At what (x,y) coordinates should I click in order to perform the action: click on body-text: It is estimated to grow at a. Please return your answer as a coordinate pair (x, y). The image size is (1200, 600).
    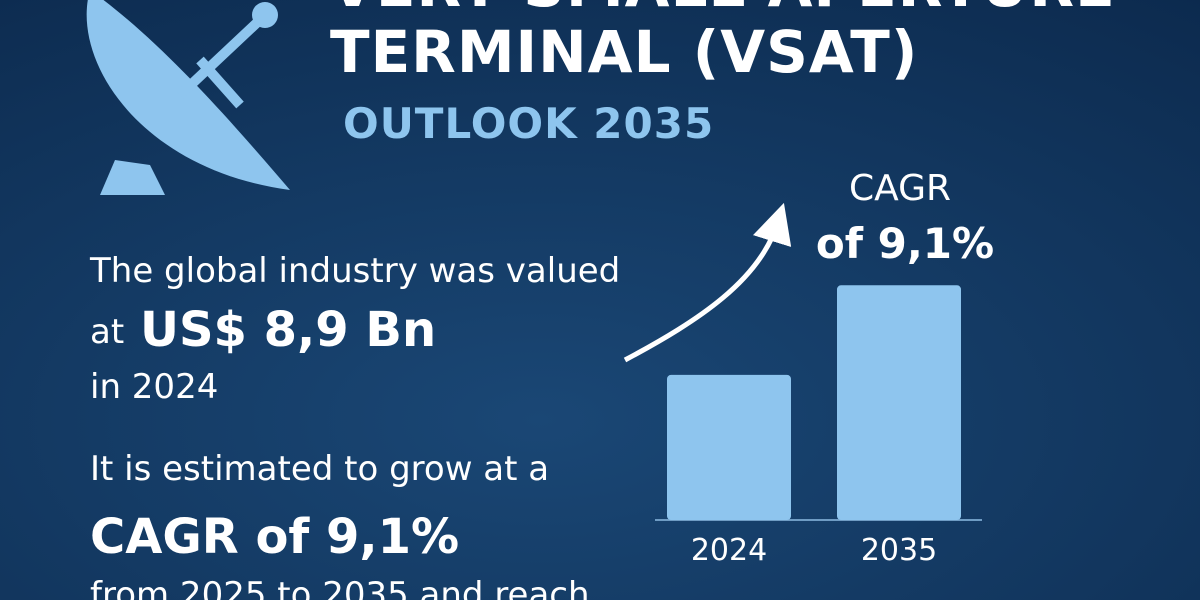
    Looking at the image, I should click on (319, 469).